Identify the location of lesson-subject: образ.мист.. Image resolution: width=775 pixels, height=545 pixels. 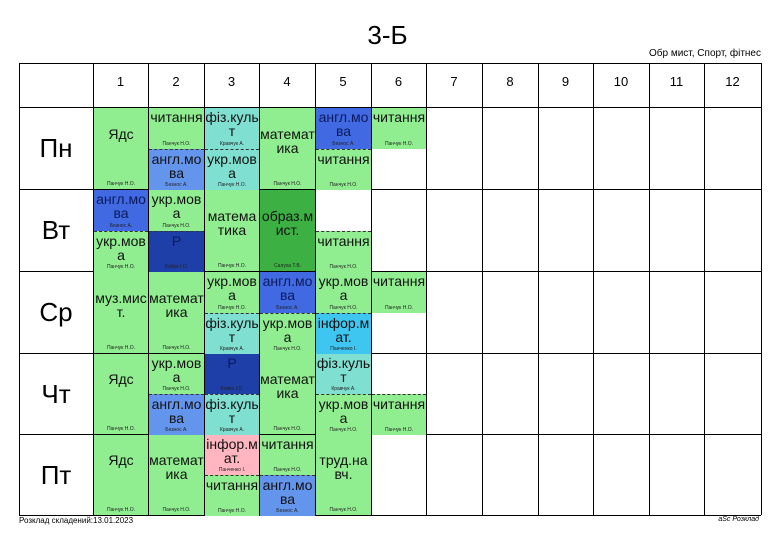
(287, 222).